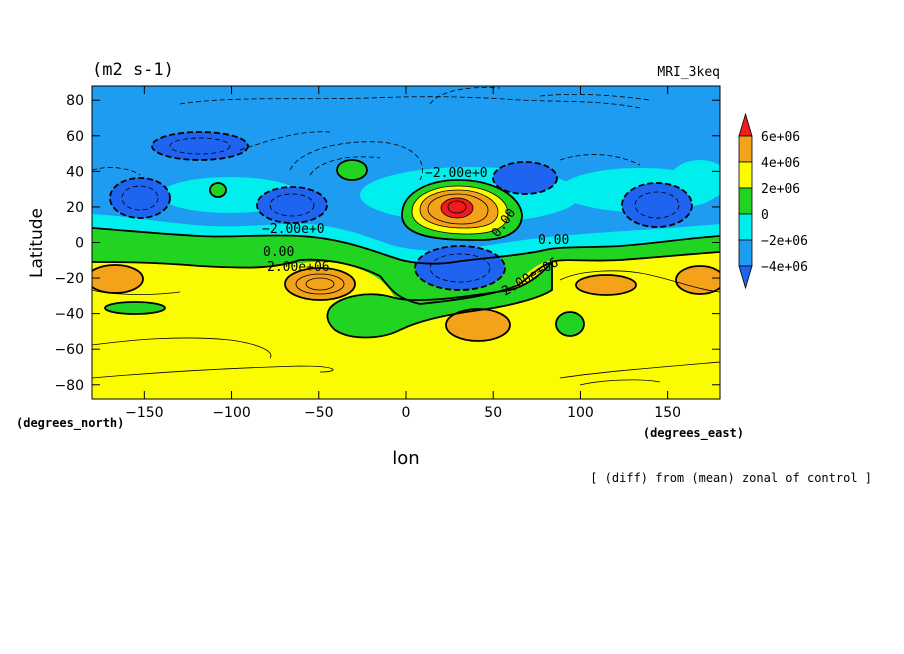  What do you see at coordinates (79, 244) in the screenshot?
I see `y-tick-label: 0` at bounding box center [79, 244].